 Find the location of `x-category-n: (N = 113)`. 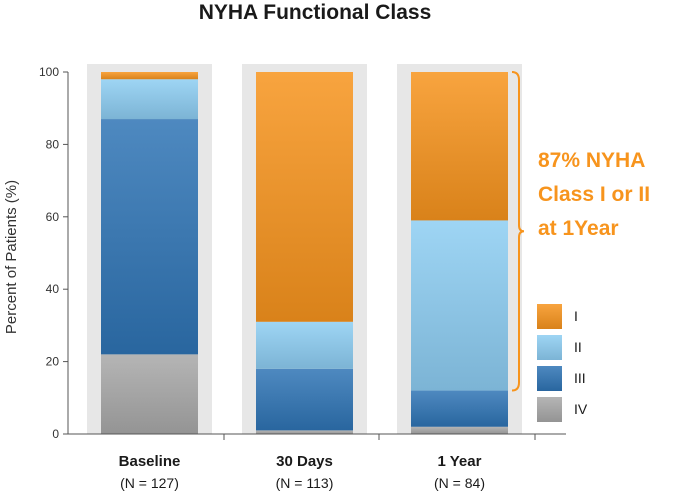

x-category-n: (N = 113) is located at coordinates (305, 483).